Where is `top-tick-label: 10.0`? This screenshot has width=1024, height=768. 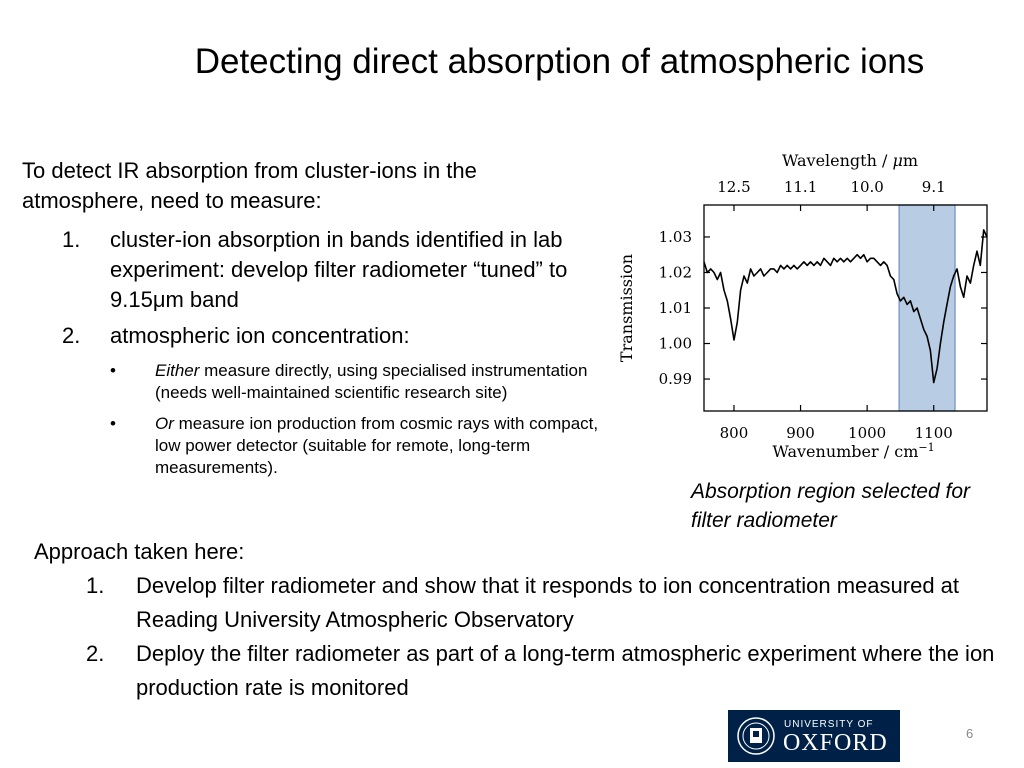
top-tick-label: 10.0 is located at coordinates (866, 187).